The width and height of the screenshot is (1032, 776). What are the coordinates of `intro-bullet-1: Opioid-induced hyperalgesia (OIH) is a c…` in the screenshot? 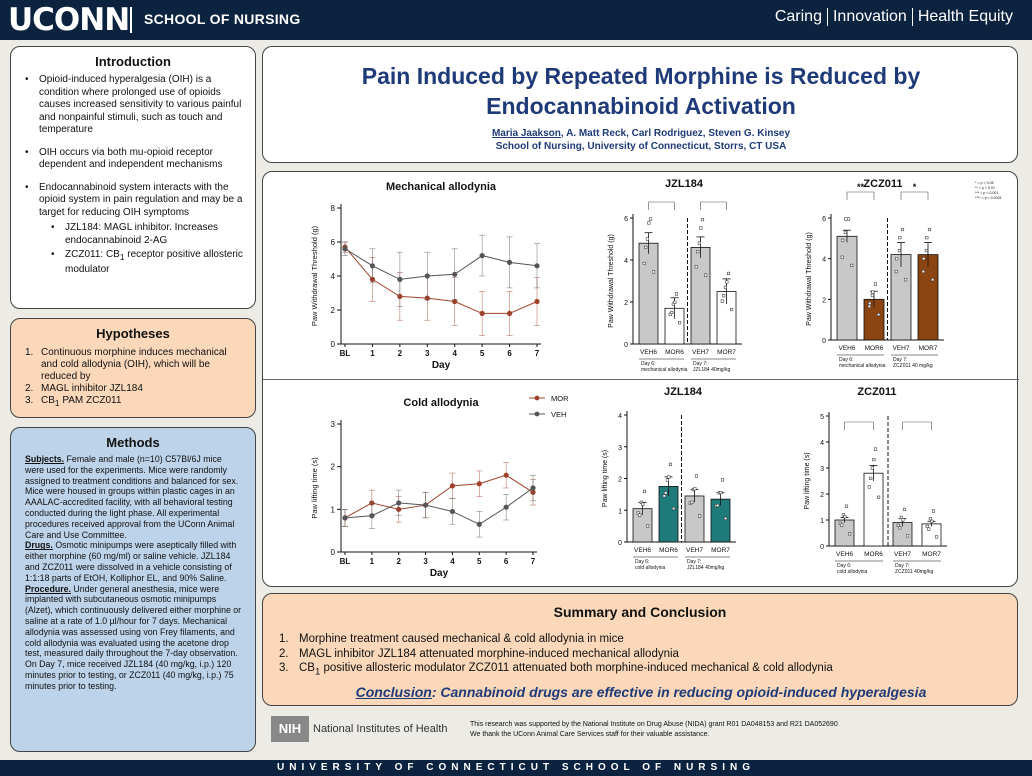 It's located at (135, 105).